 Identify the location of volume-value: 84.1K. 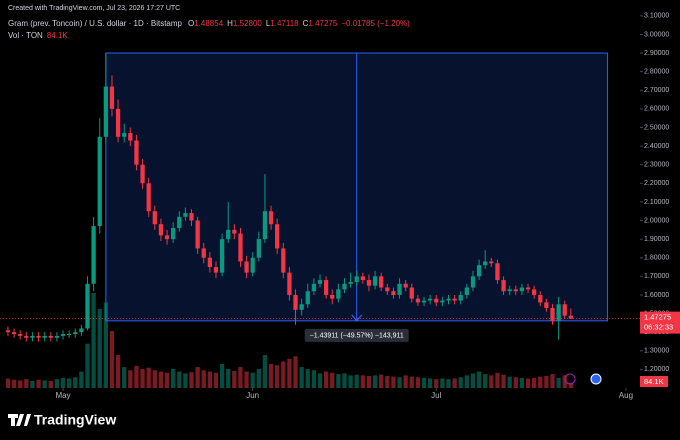
(58, 35).